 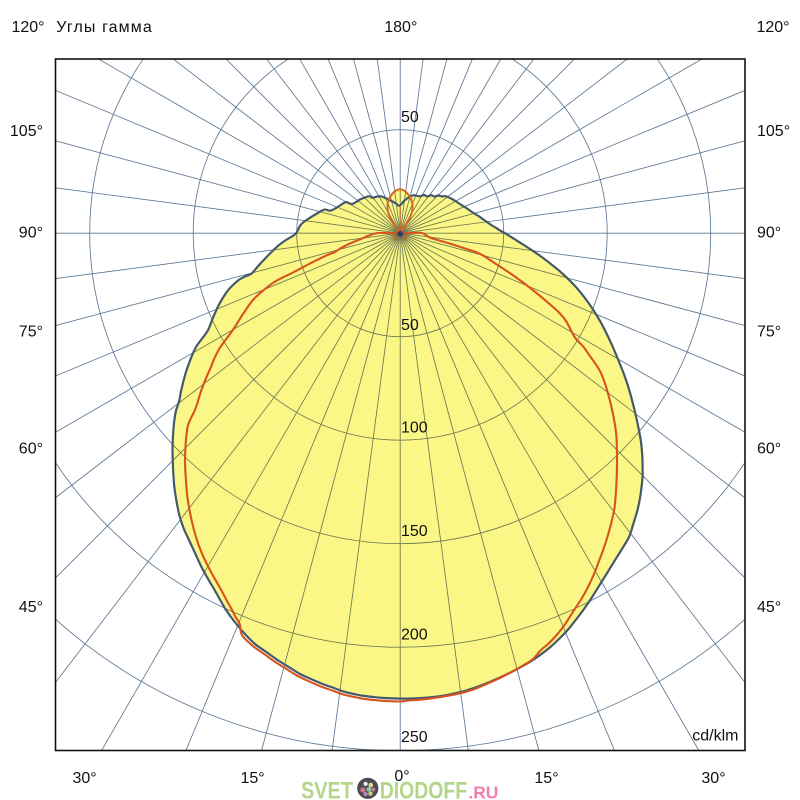 What do you see at coordinates (483, 791) in the screenshot?
I see `svg-text: .RU` at bounding box center [483, 791].